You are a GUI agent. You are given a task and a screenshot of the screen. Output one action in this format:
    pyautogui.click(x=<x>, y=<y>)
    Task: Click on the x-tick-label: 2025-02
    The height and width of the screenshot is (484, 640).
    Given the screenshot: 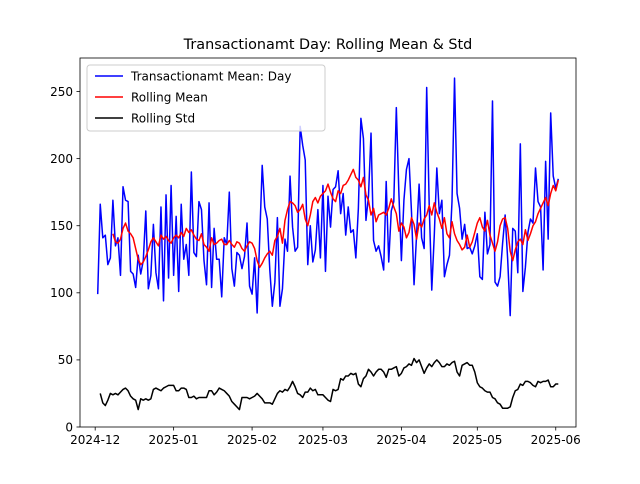 What is the action you would take?
    pyautogui.click(x=252, y=440)
    